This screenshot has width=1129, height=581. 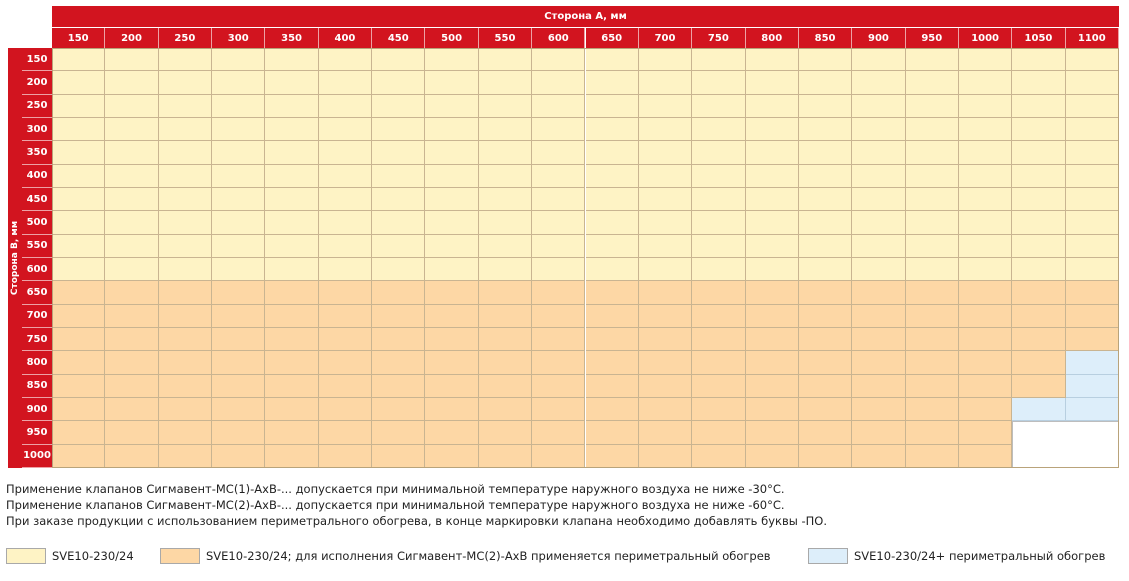 What do you see at coordinates (452, 38) in the screenshot?
I see `col-header: 500` at bounding box center [452, 38].